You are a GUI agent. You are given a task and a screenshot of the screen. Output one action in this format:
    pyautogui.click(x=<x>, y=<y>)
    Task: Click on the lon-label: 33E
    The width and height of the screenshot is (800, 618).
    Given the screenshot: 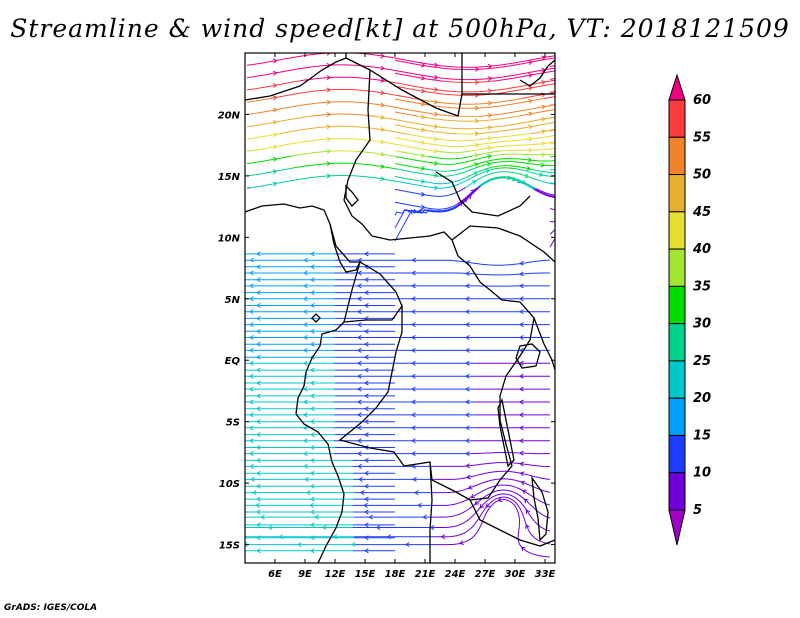 What is the action you would take?
    pyautogui.click(x=545, y=574)
    